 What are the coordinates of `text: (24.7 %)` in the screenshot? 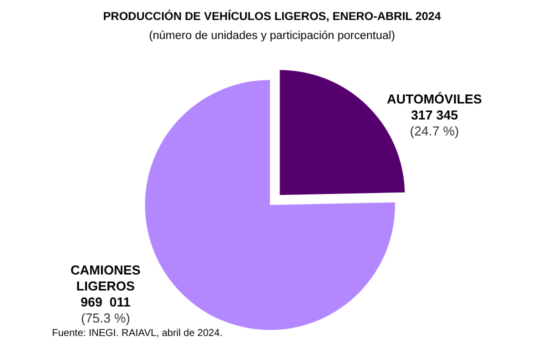 It's located at (435, 131).